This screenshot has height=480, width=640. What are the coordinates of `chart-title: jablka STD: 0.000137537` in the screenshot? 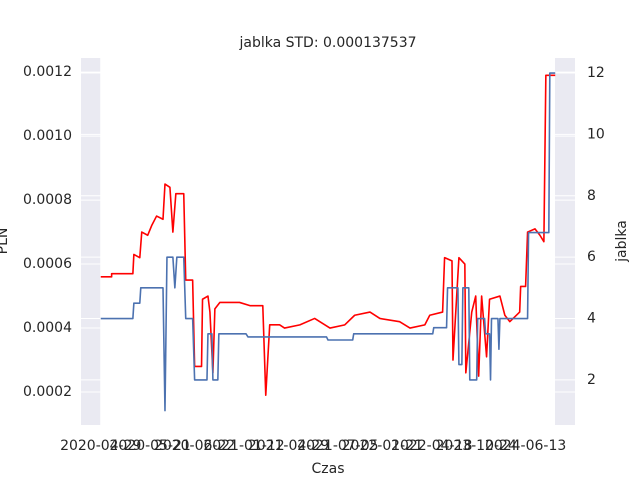 It's located at (327, 43).